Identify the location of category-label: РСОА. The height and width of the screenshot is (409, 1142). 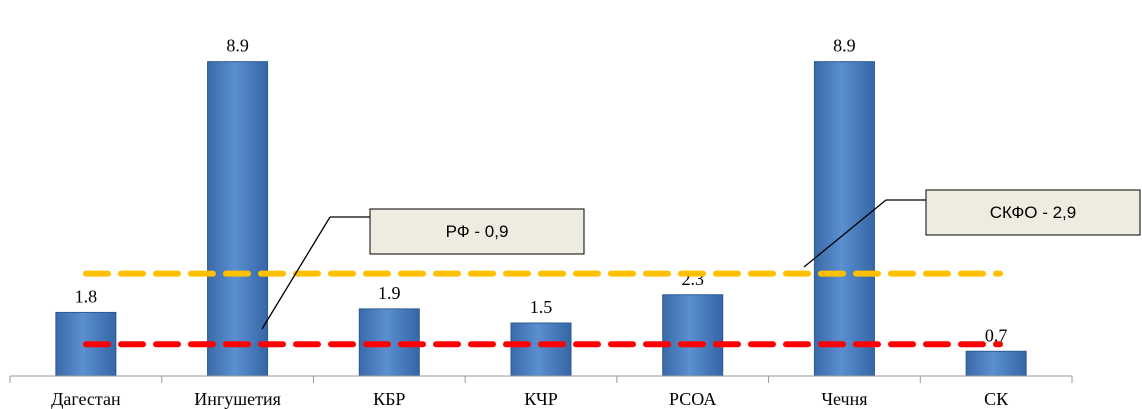
(692, 399).